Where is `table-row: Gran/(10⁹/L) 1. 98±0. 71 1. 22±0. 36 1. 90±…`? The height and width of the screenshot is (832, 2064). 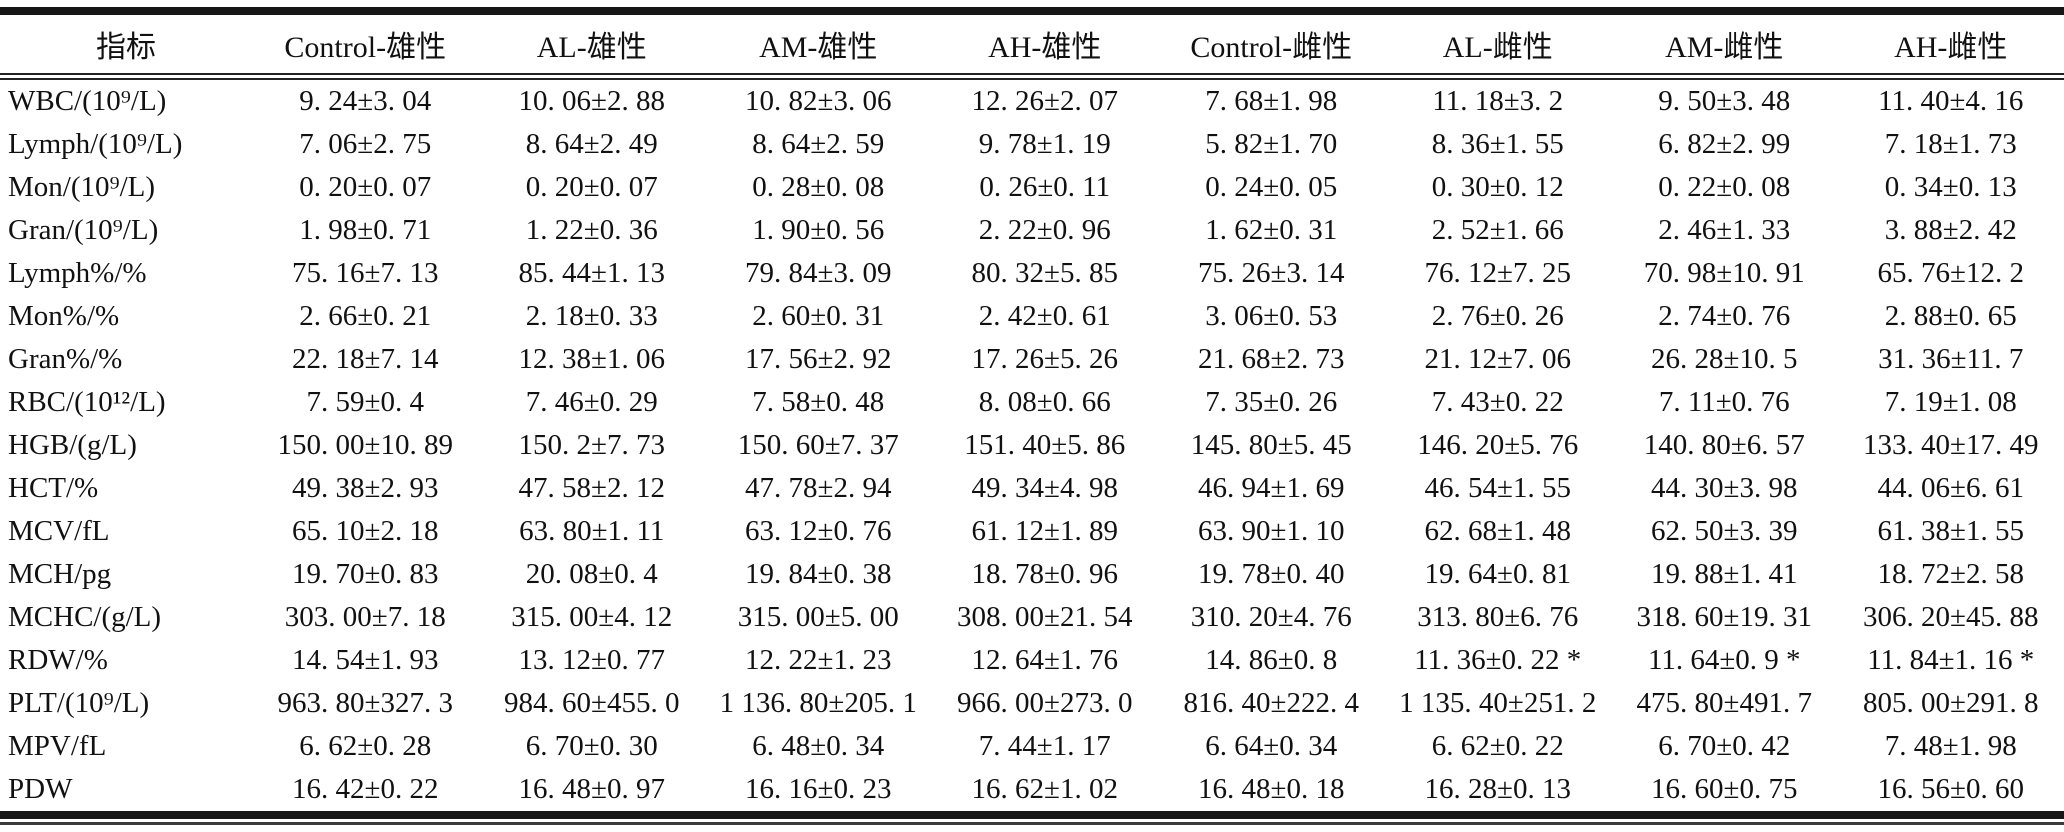 table-row: Gran/(10⁹/L) 1. 98±0. 71 1. 22±0. 36 1. 90±… is located at coordinates (1032, 230).